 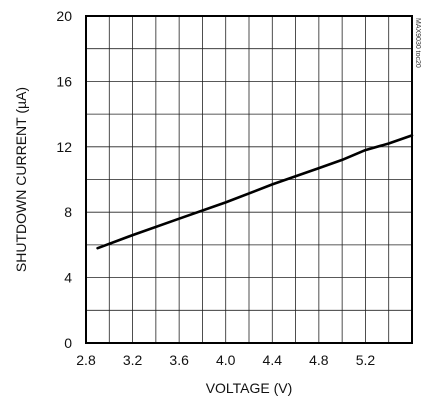 What do you see at coordinates (249, 388) in the screenshot?
I see `x-axis-title: VOLTAGE (V)` at bounding box center [249, 388].